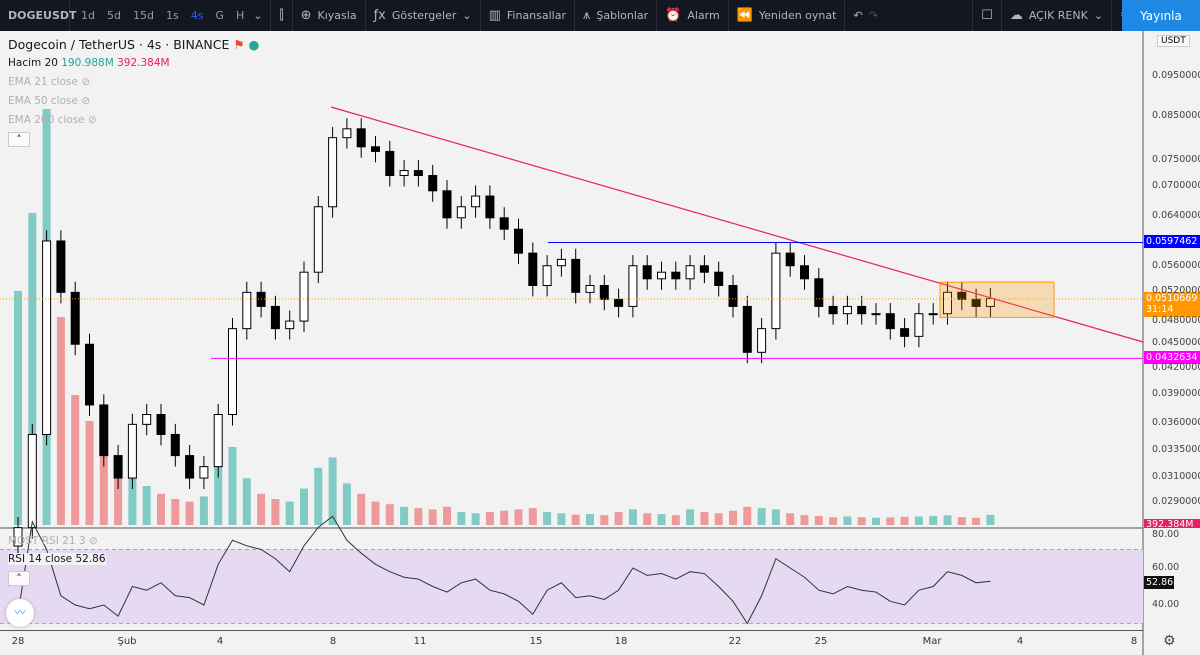 The height and width of the screenshot is (655, 1200). Describe the element at coordinates (1166, 567) in the screenshot. I see `rsi-tick: 60.00` at that location.